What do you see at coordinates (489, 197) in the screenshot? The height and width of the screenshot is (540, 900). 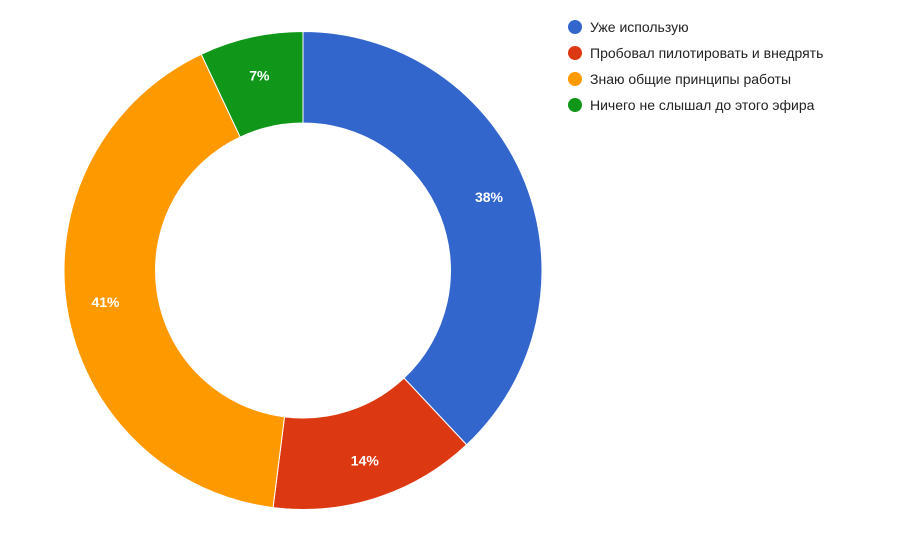 I see `data-label-1: 38%` at bounding box center [489, 197].